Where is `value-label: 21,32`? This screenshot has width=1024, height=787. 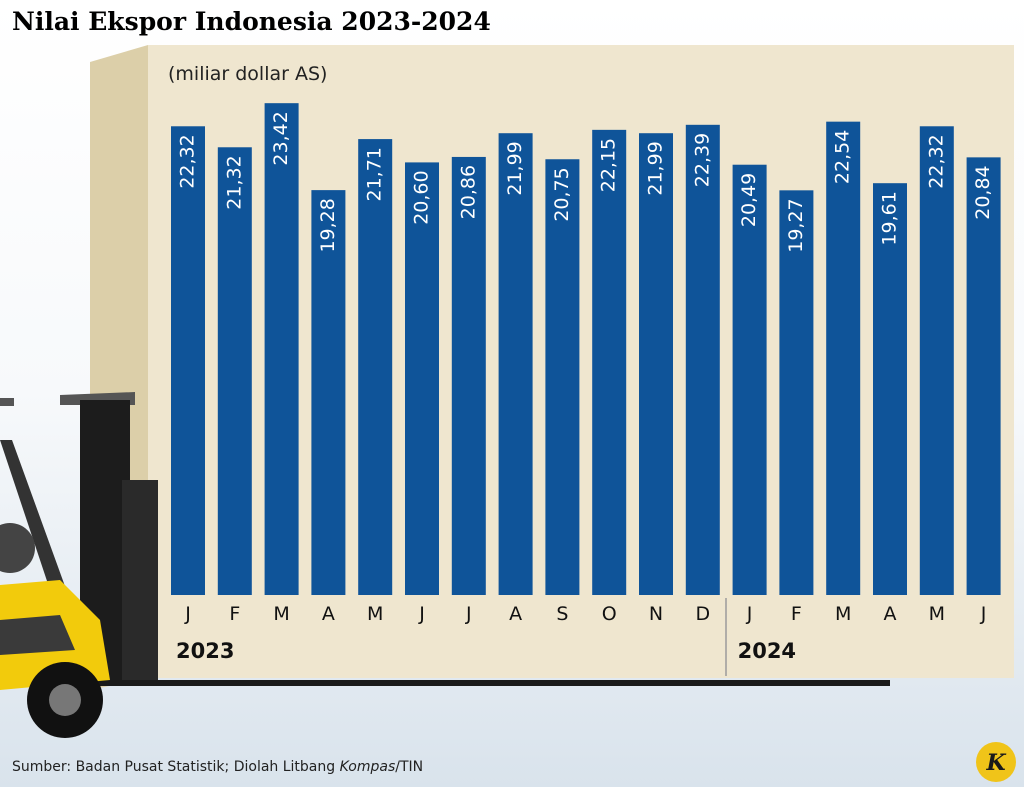 value-label: 21,32 is located at coordinates (234, 182).